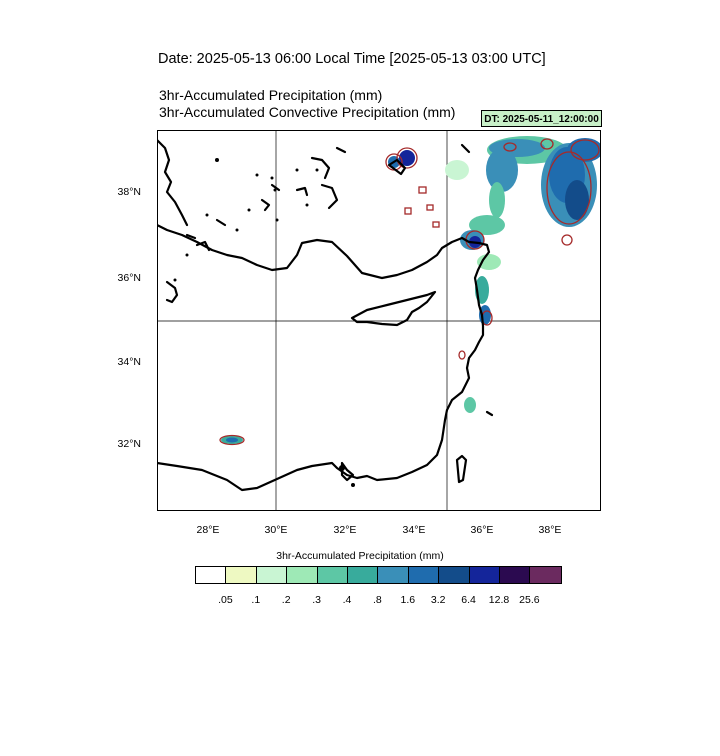 The image size is (720, 756). Describe the element at coordinates (550, 530) in the screenshot. I see `x-tick-label: 38°E` at that location.